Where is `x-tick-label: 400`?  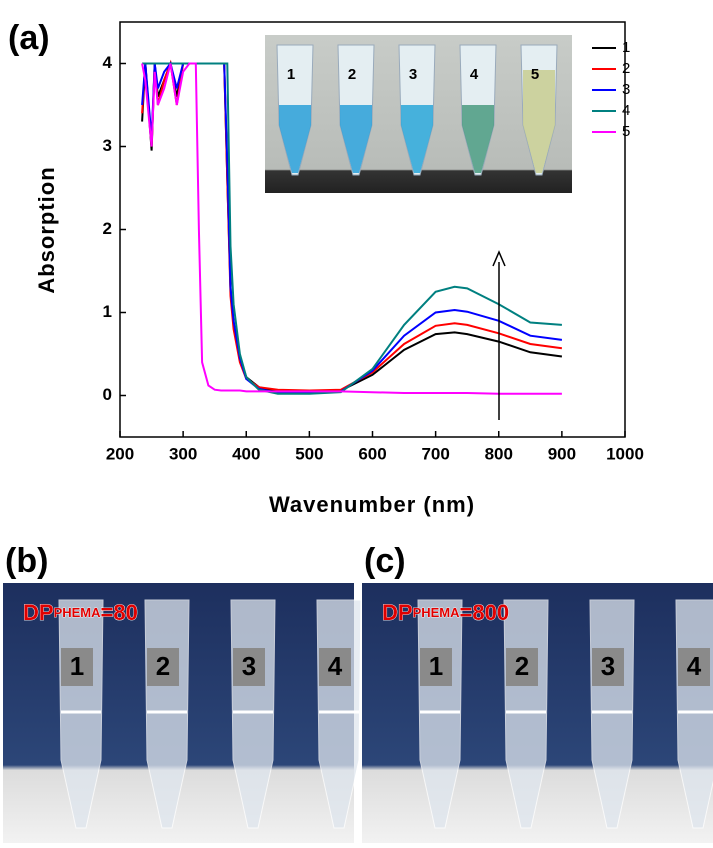 x-tick-label: 400 is located at coordinates (246, 453).